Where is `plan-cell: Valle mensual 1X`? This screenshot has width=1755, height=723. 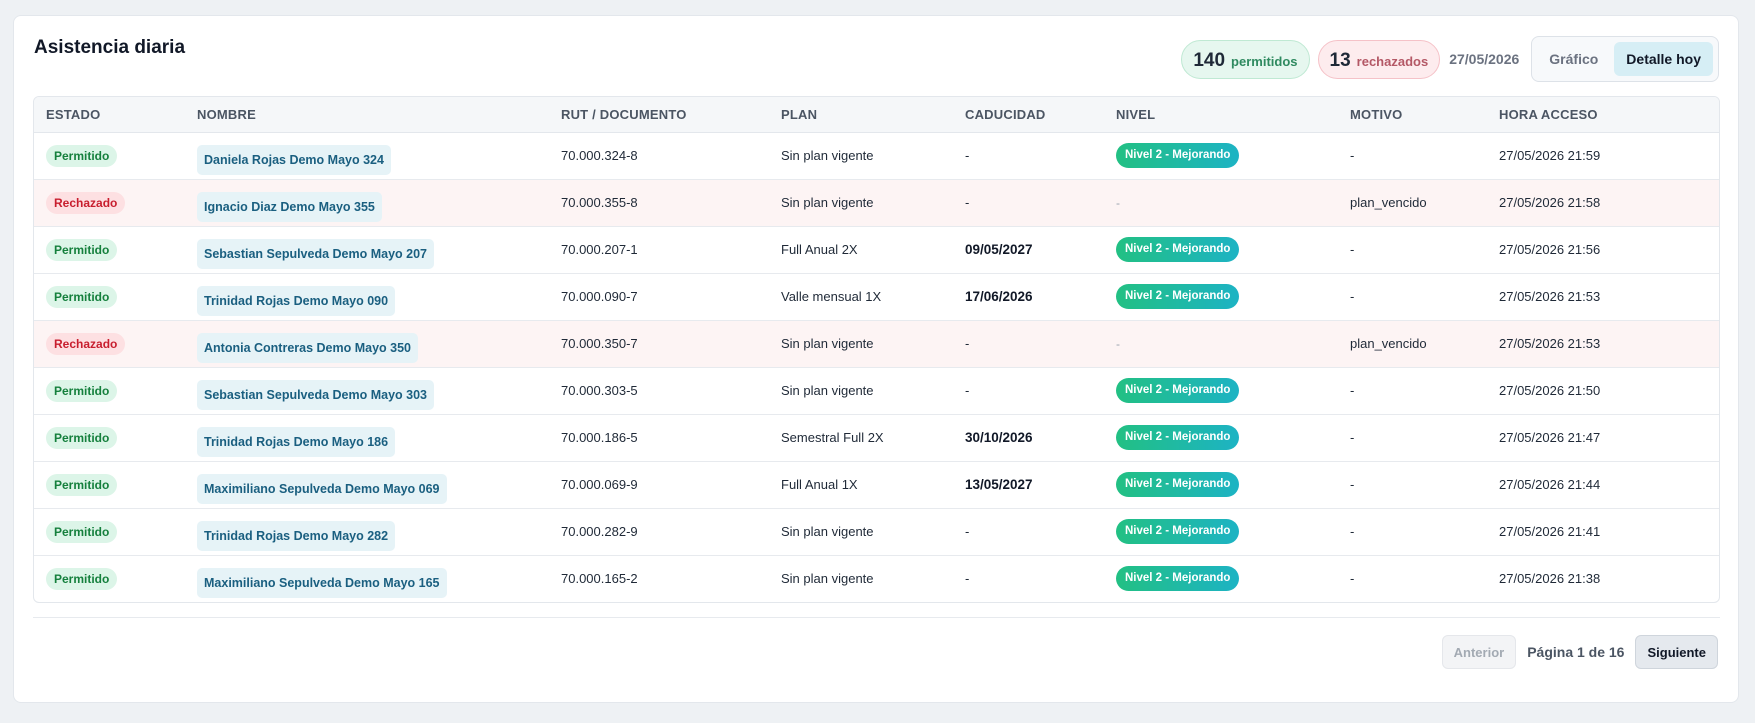
plan-cell: Valle mensual 1X is located at coordinates (831, 296).